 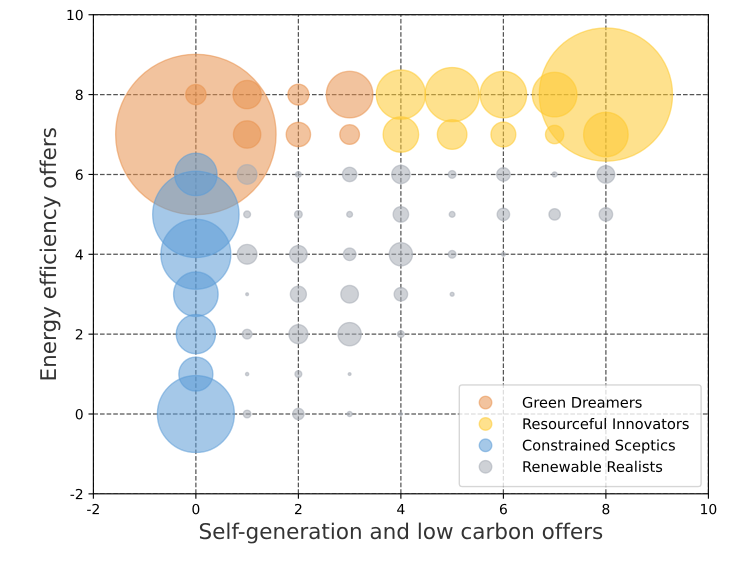 What do you see at coordinates (598, 446) in the screenshot?
I see `legend-label: Constrained Sceptics` at bounding box center [598, 446].